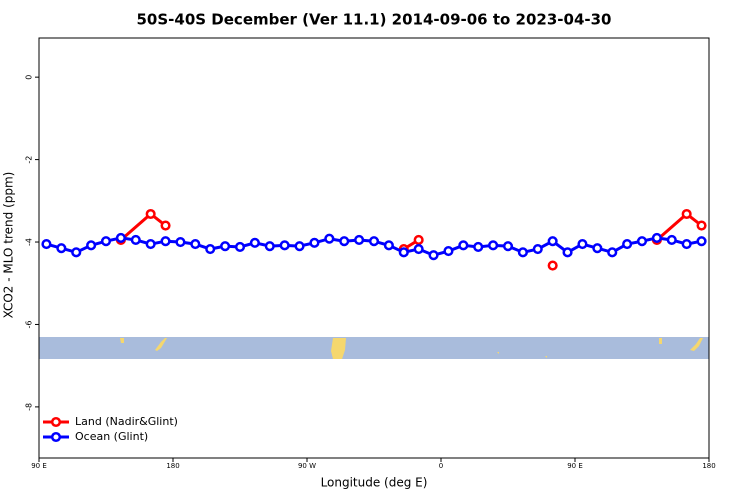  What do you see at coordinates (126, 421) in the screenshot?
I see `legend-label: Land (Nadir&Glint)` at bounding box center [126, 421].